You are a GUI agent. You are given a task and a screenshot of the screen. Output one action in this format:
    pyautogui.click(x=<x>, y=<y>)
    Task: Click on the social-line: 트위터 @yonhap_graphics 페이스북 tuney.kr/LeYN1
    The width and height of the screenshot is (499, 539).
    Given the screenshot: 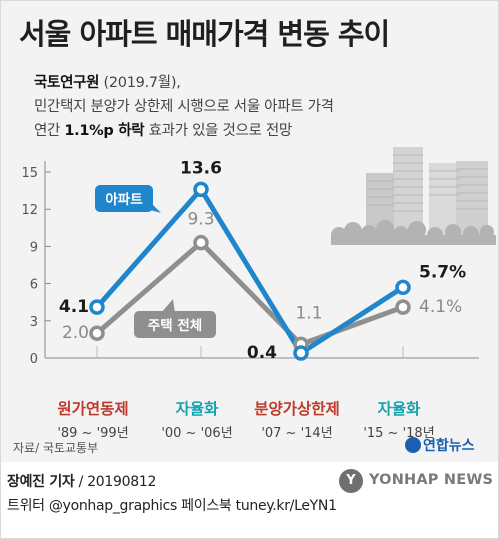 What is the action you would take?
    pyautogui.click(x=172, y=506)
    